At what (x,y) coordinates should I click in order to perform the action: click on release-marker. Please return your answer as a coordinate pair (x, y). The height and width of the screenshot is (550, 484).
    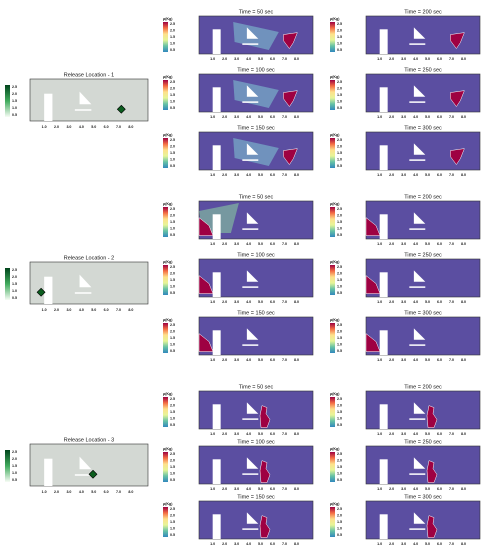
    Looking at the image, I should click on (121, 109).